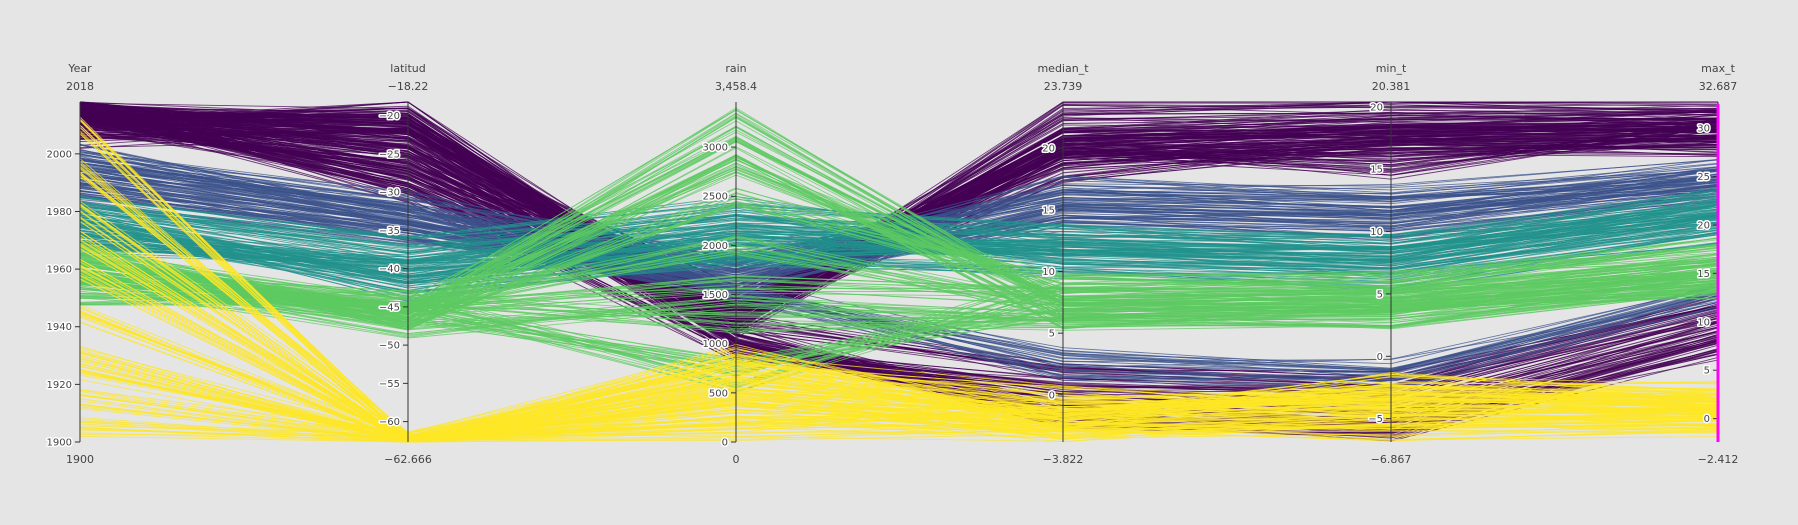 Image resolution: width=1798 pixels, height=525 pixels. Describe the element at coordinates (80, 86) in the screenshot. I see `axis-range-max: 2018` at that location.